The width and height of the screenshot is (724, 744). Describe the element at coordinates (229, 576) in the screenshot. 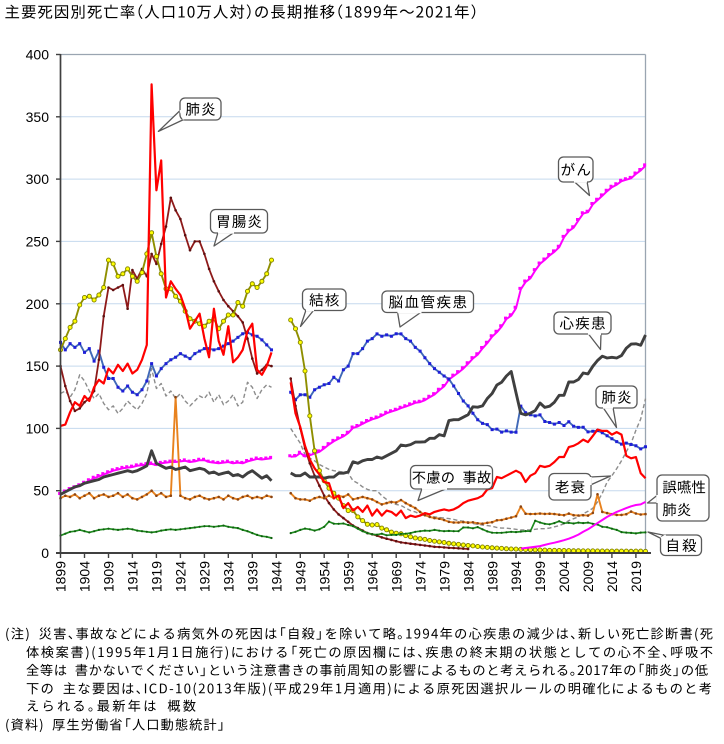

I see `svg-text: 1934` at that location.